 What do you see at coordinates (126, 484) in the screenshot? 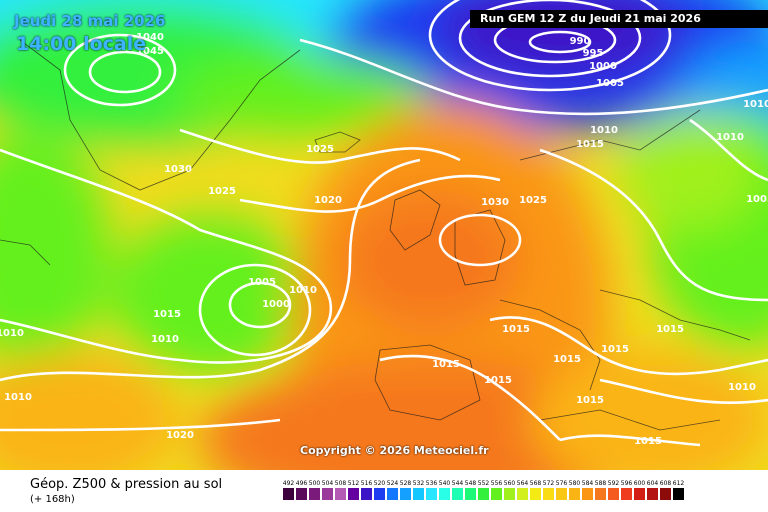
I see `footer-title: Géop. Z500 & pression au sol` at bounding box center [126, 484].